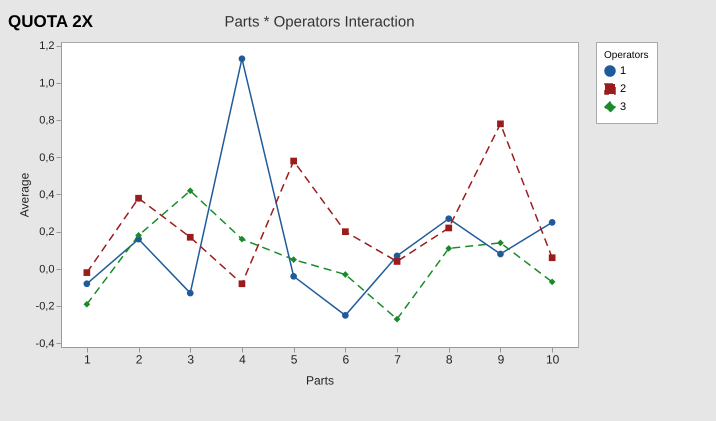 The image size is (716, 421). I want to click on y-tick-label: 0,2, so click(46, 232).